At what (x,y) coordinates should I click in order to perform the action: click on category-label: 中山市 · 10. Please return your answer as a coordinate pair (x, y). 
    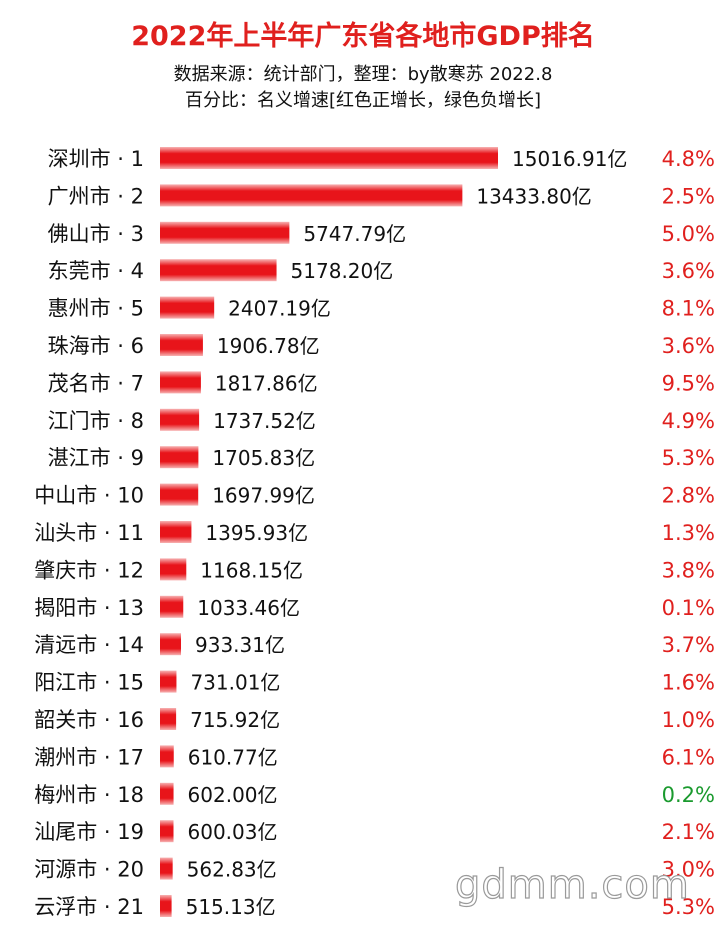
    Looking at the image, I should click on (89, 496).